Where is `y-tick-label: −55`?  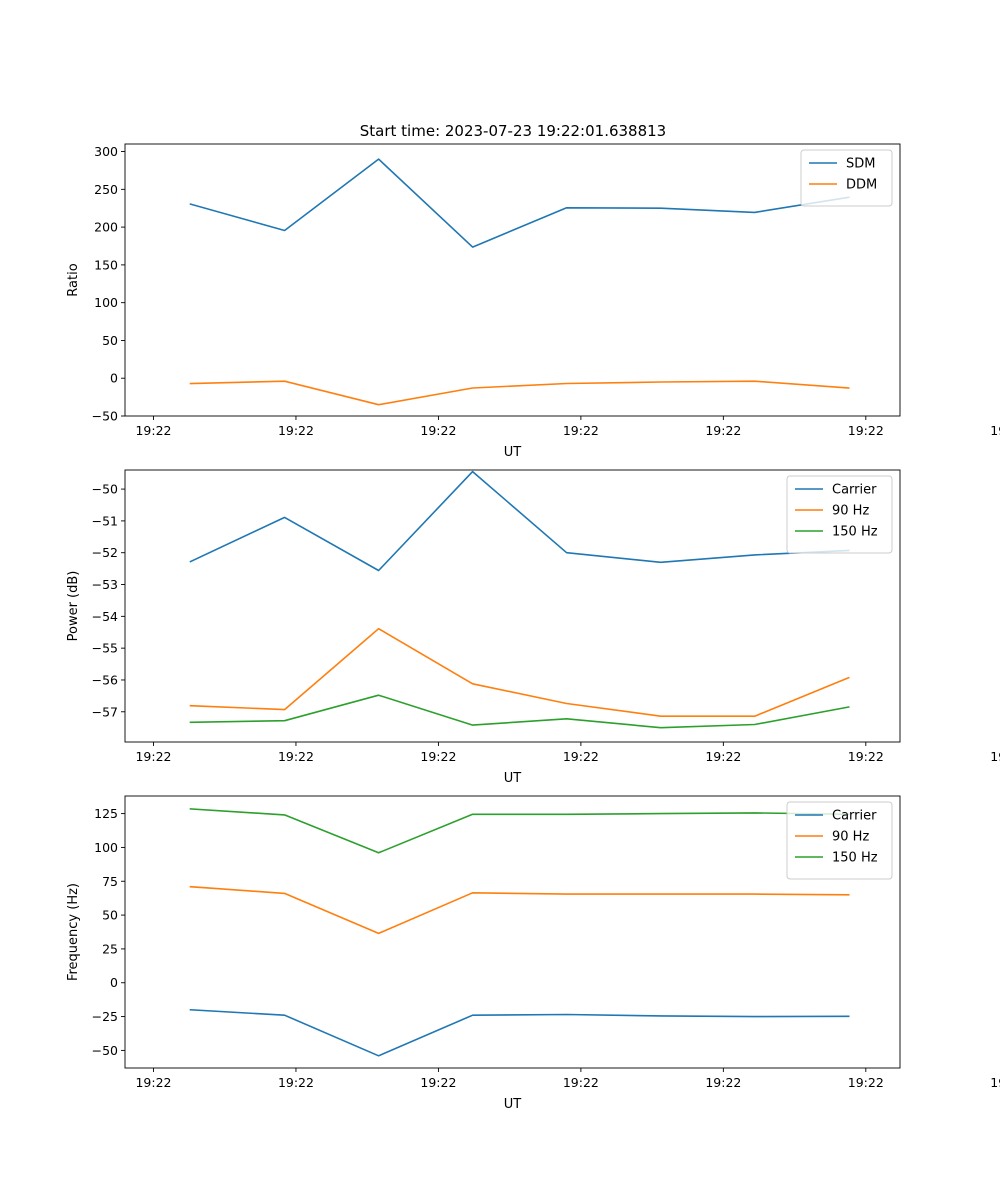
y-tick-label: −55 is located at coordinates (105, 648).